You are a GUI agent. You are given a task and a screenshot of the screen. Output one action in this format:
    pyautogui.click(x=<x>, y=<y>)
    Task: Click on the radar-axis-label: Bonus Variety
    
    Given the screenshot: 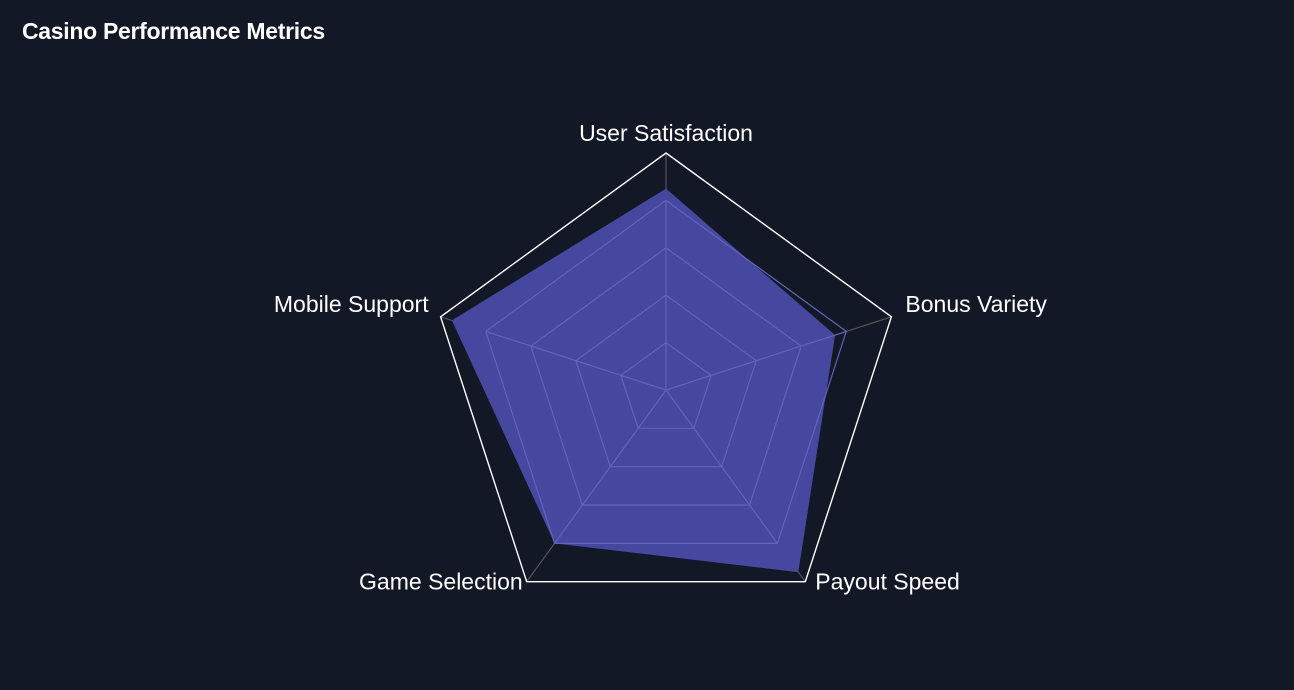 What is the action you would take?
    pyautogui.click(x=976, y=304)
    